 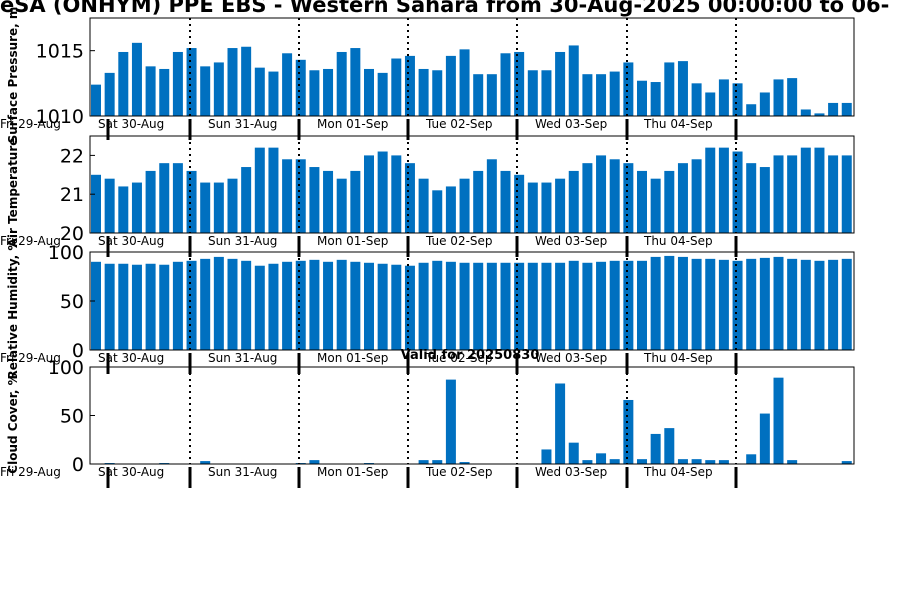 I want to click on y-tick-label: 0, so click(x=78, y=465).